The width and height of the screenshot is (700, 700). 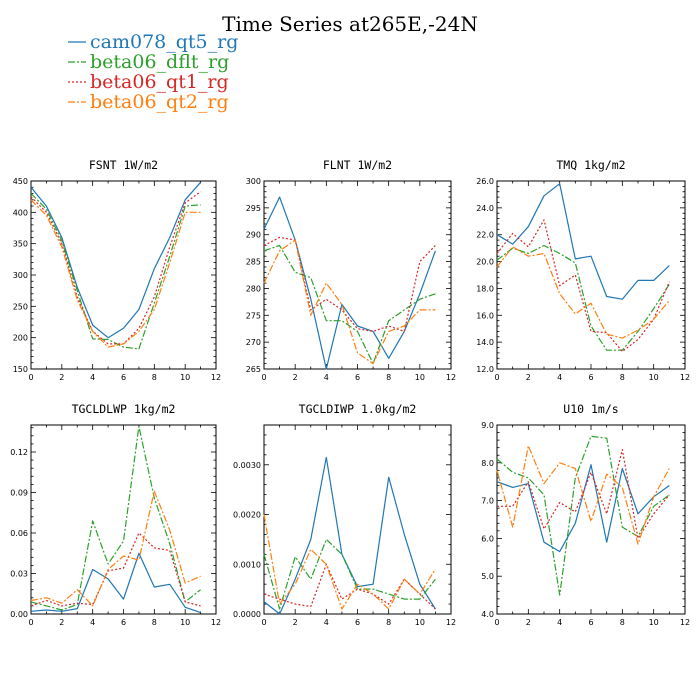 I want to click on legend-entry: cam078_qt5_rg, so click(x=153, y=42).